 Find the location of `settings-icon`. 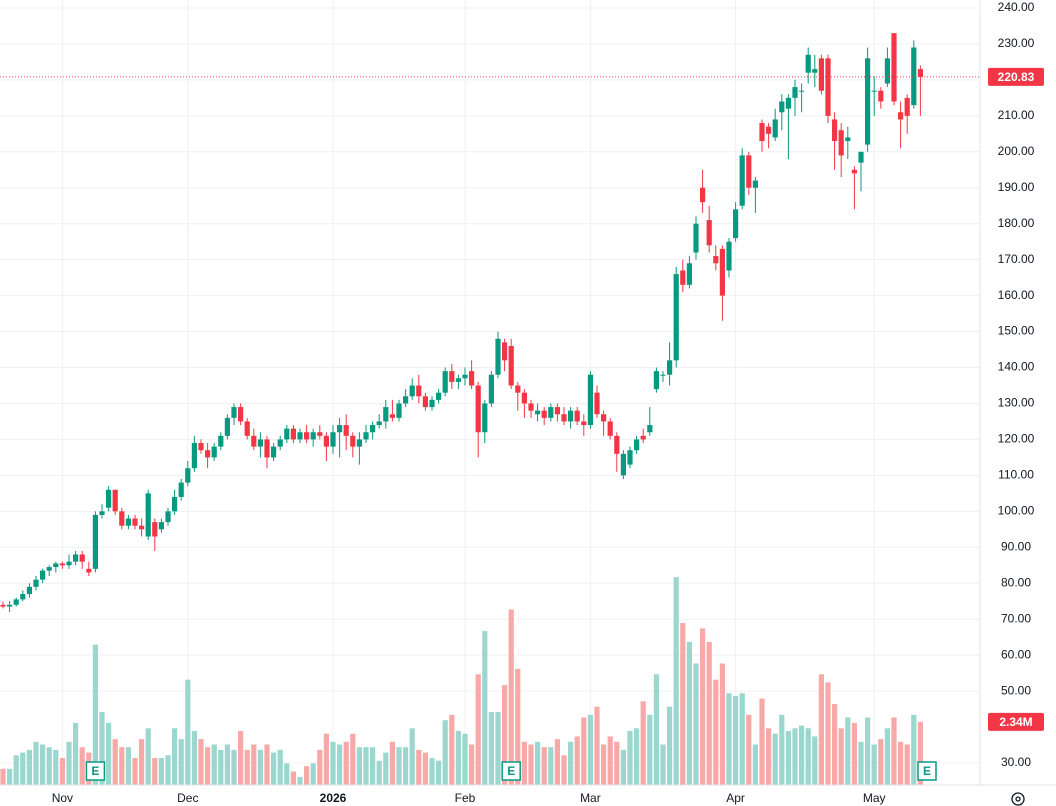

settings-icon is located at coordinates (1018, 799).